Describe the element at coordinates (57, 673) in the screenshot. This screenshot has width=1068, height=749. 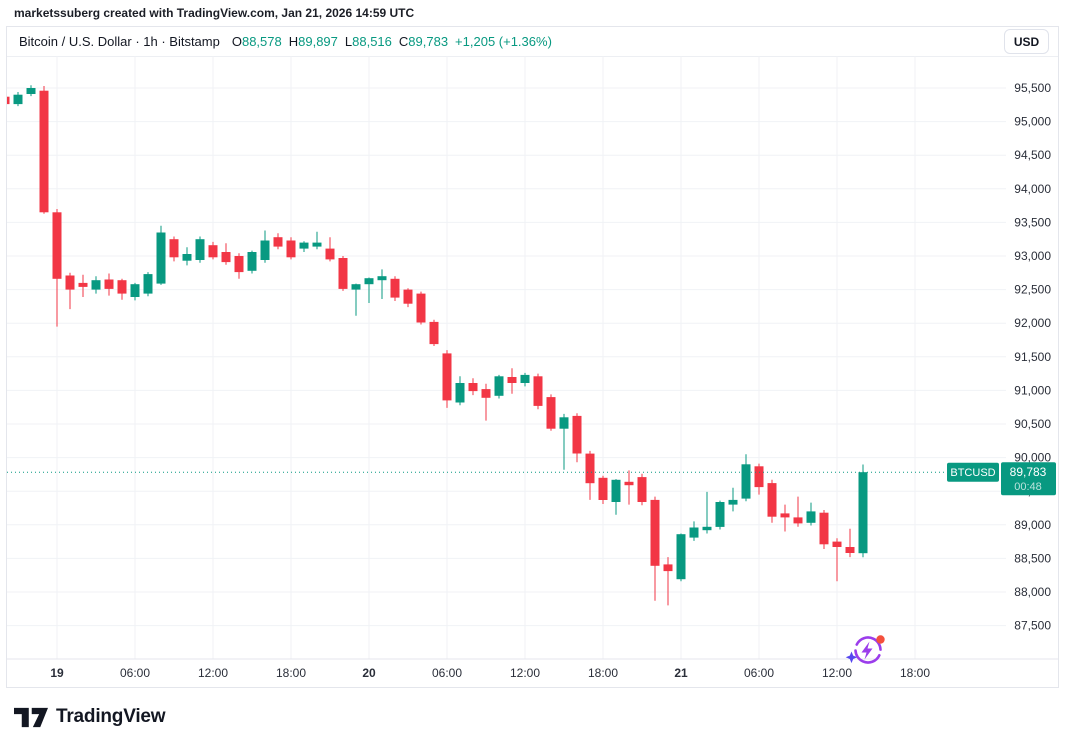
I see `time-axis-label: 19` at that location.